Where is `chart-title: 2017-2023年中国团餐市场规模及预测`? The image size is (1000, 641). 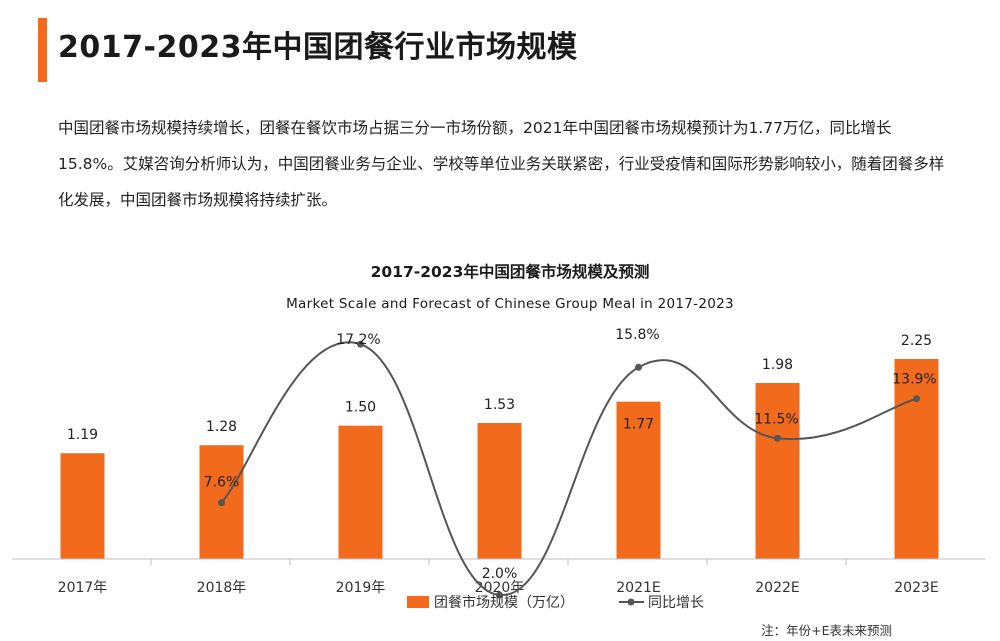
chart-title: 2017-2023年中国团餐市场规模及预测 is located at coordinates (510, 271).